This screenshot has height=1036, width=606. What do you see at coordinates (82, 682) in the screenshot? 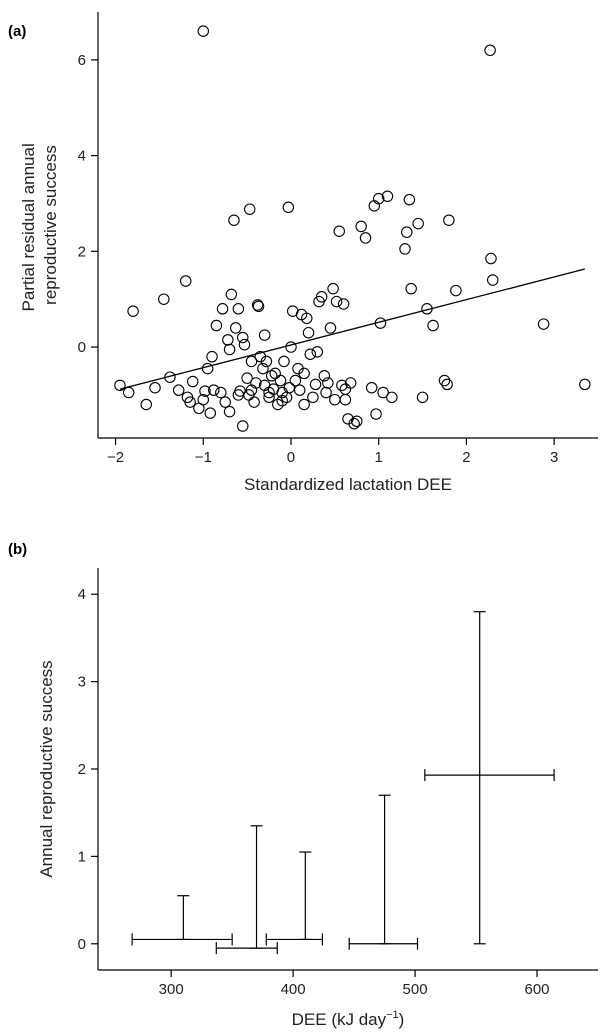
I see `y-tick-label-b: 3` at bounding box center [82, 682].